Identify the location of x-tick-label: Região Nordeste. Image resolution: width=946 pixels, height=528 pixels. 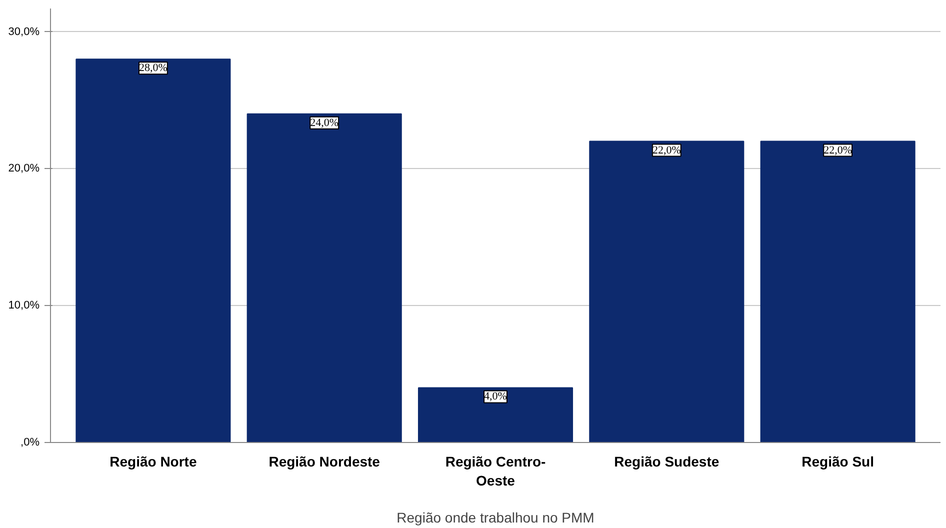
(324, 462).